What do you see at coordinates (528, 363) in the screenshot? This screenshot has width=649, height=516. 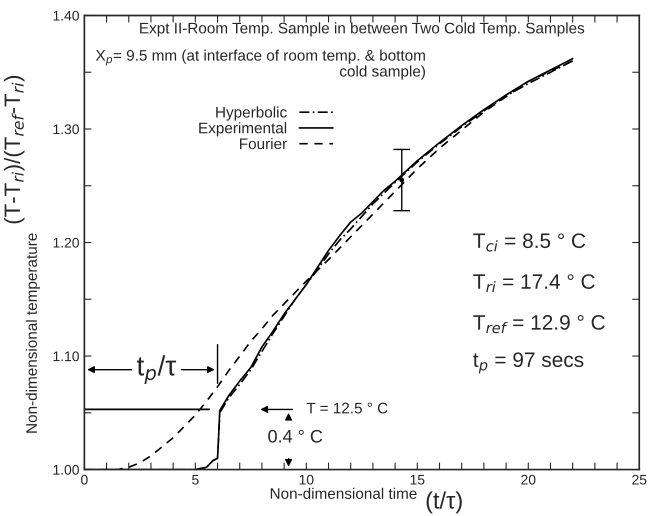 I see `annotation: t$_{p}$ = 97 secs` at bounding box center [528, 363].